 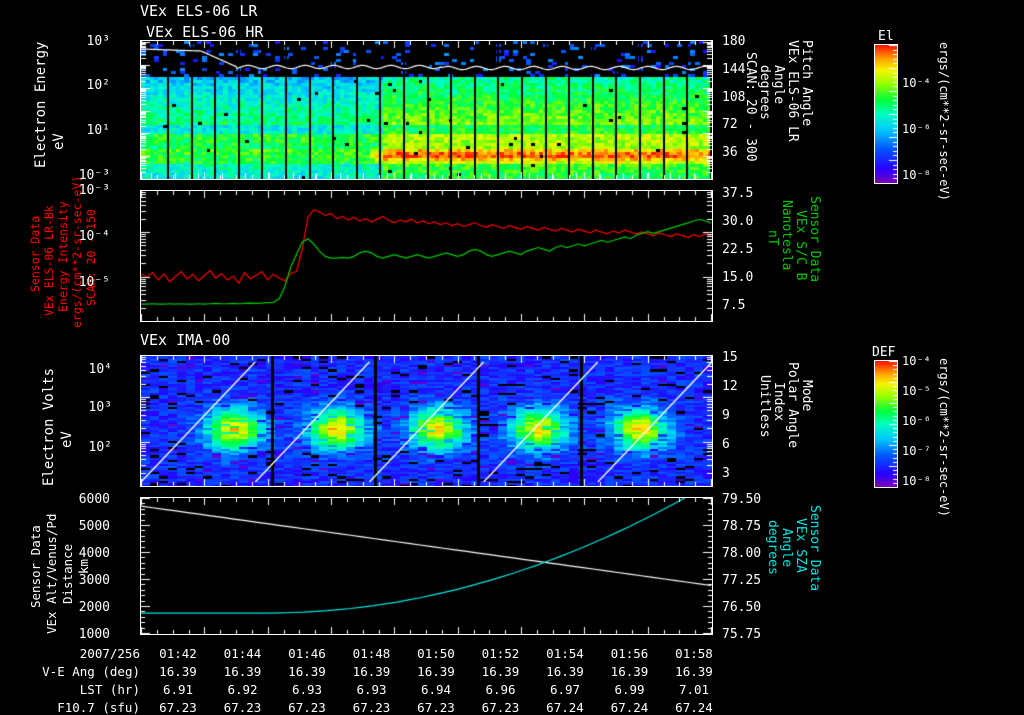 I want to click on bottom-cell-ve-ang-2: 16.39, so click(x=307, y=671).